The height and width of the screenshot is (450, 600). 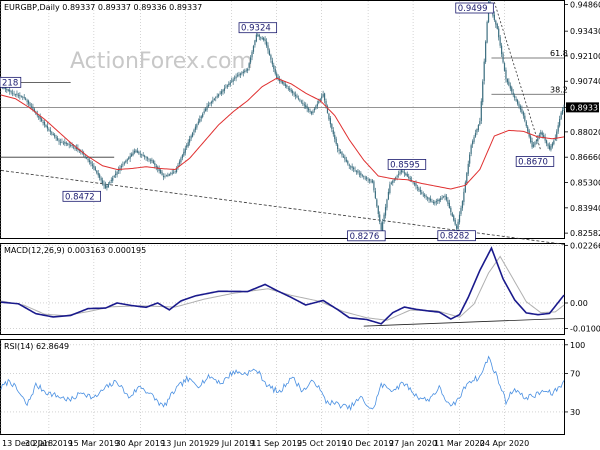 I want to click on macd-trendline, so click(x=464, y=322).